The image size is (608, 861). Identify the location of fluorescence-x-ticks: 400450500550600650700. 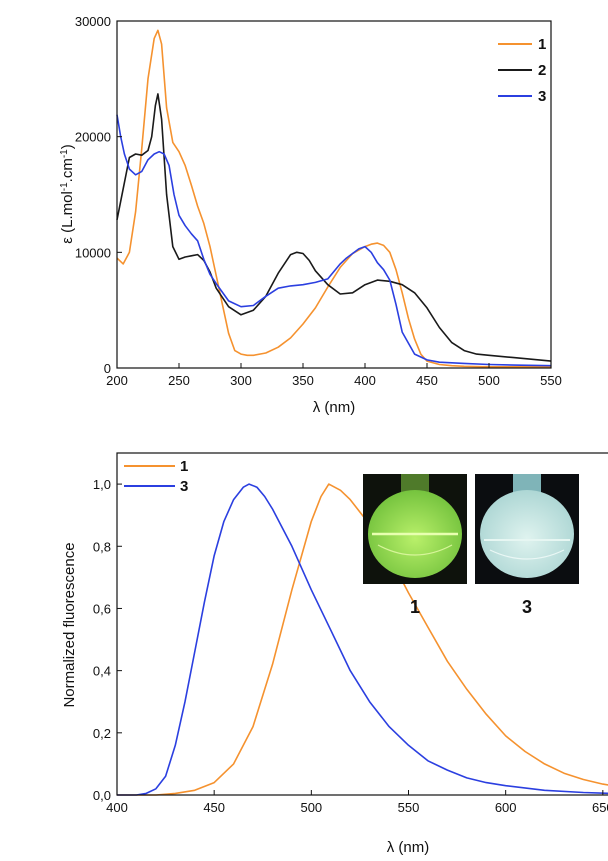
(357, 802).